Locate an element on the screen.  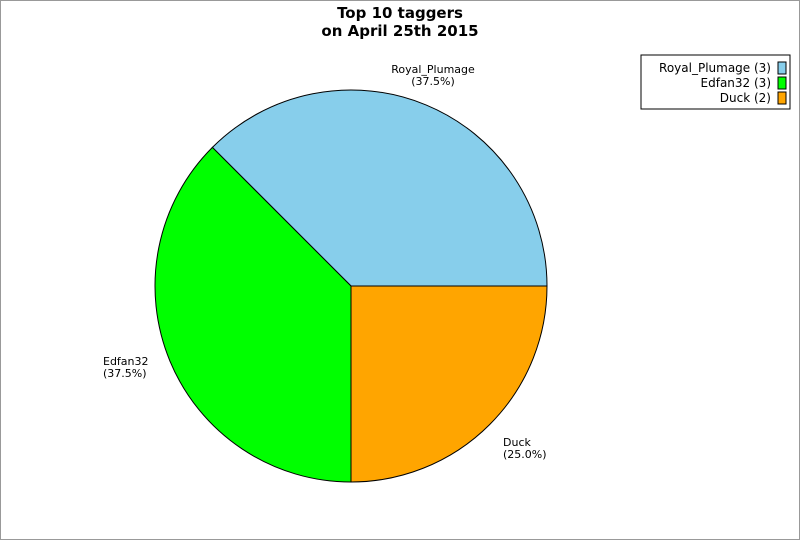
legend-label-2: Duck (2) is located at coordinates (745, 98).